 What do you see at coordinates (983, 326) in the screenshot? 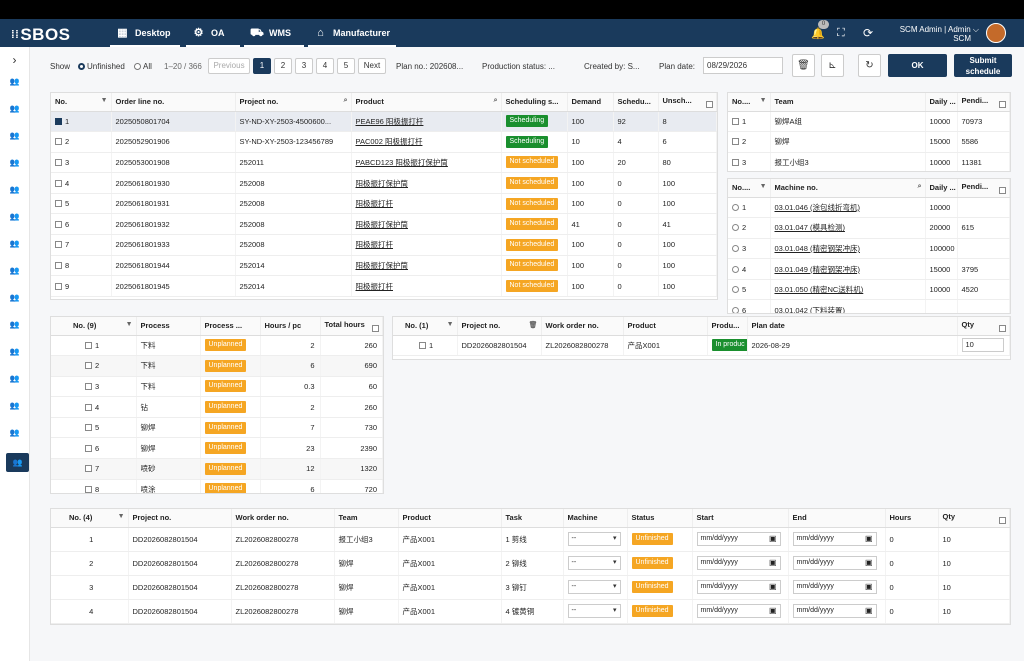
I see `col-wo-qty: Qty` at bounding box center [983, 326].